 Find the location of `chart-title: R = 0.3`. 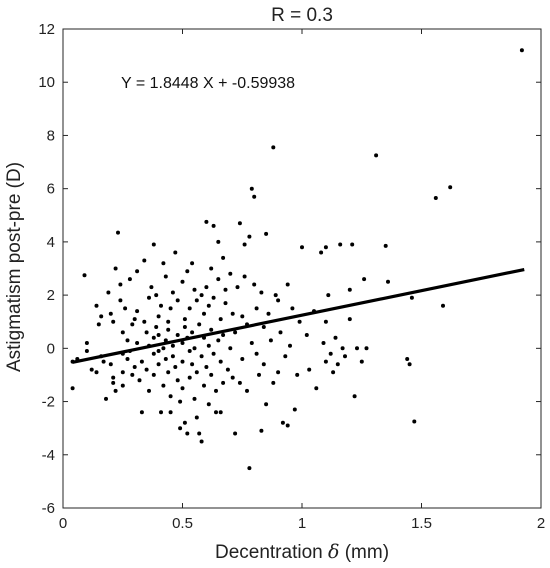

chart-title: R = 0.3 is located at coordinates (302, 15).